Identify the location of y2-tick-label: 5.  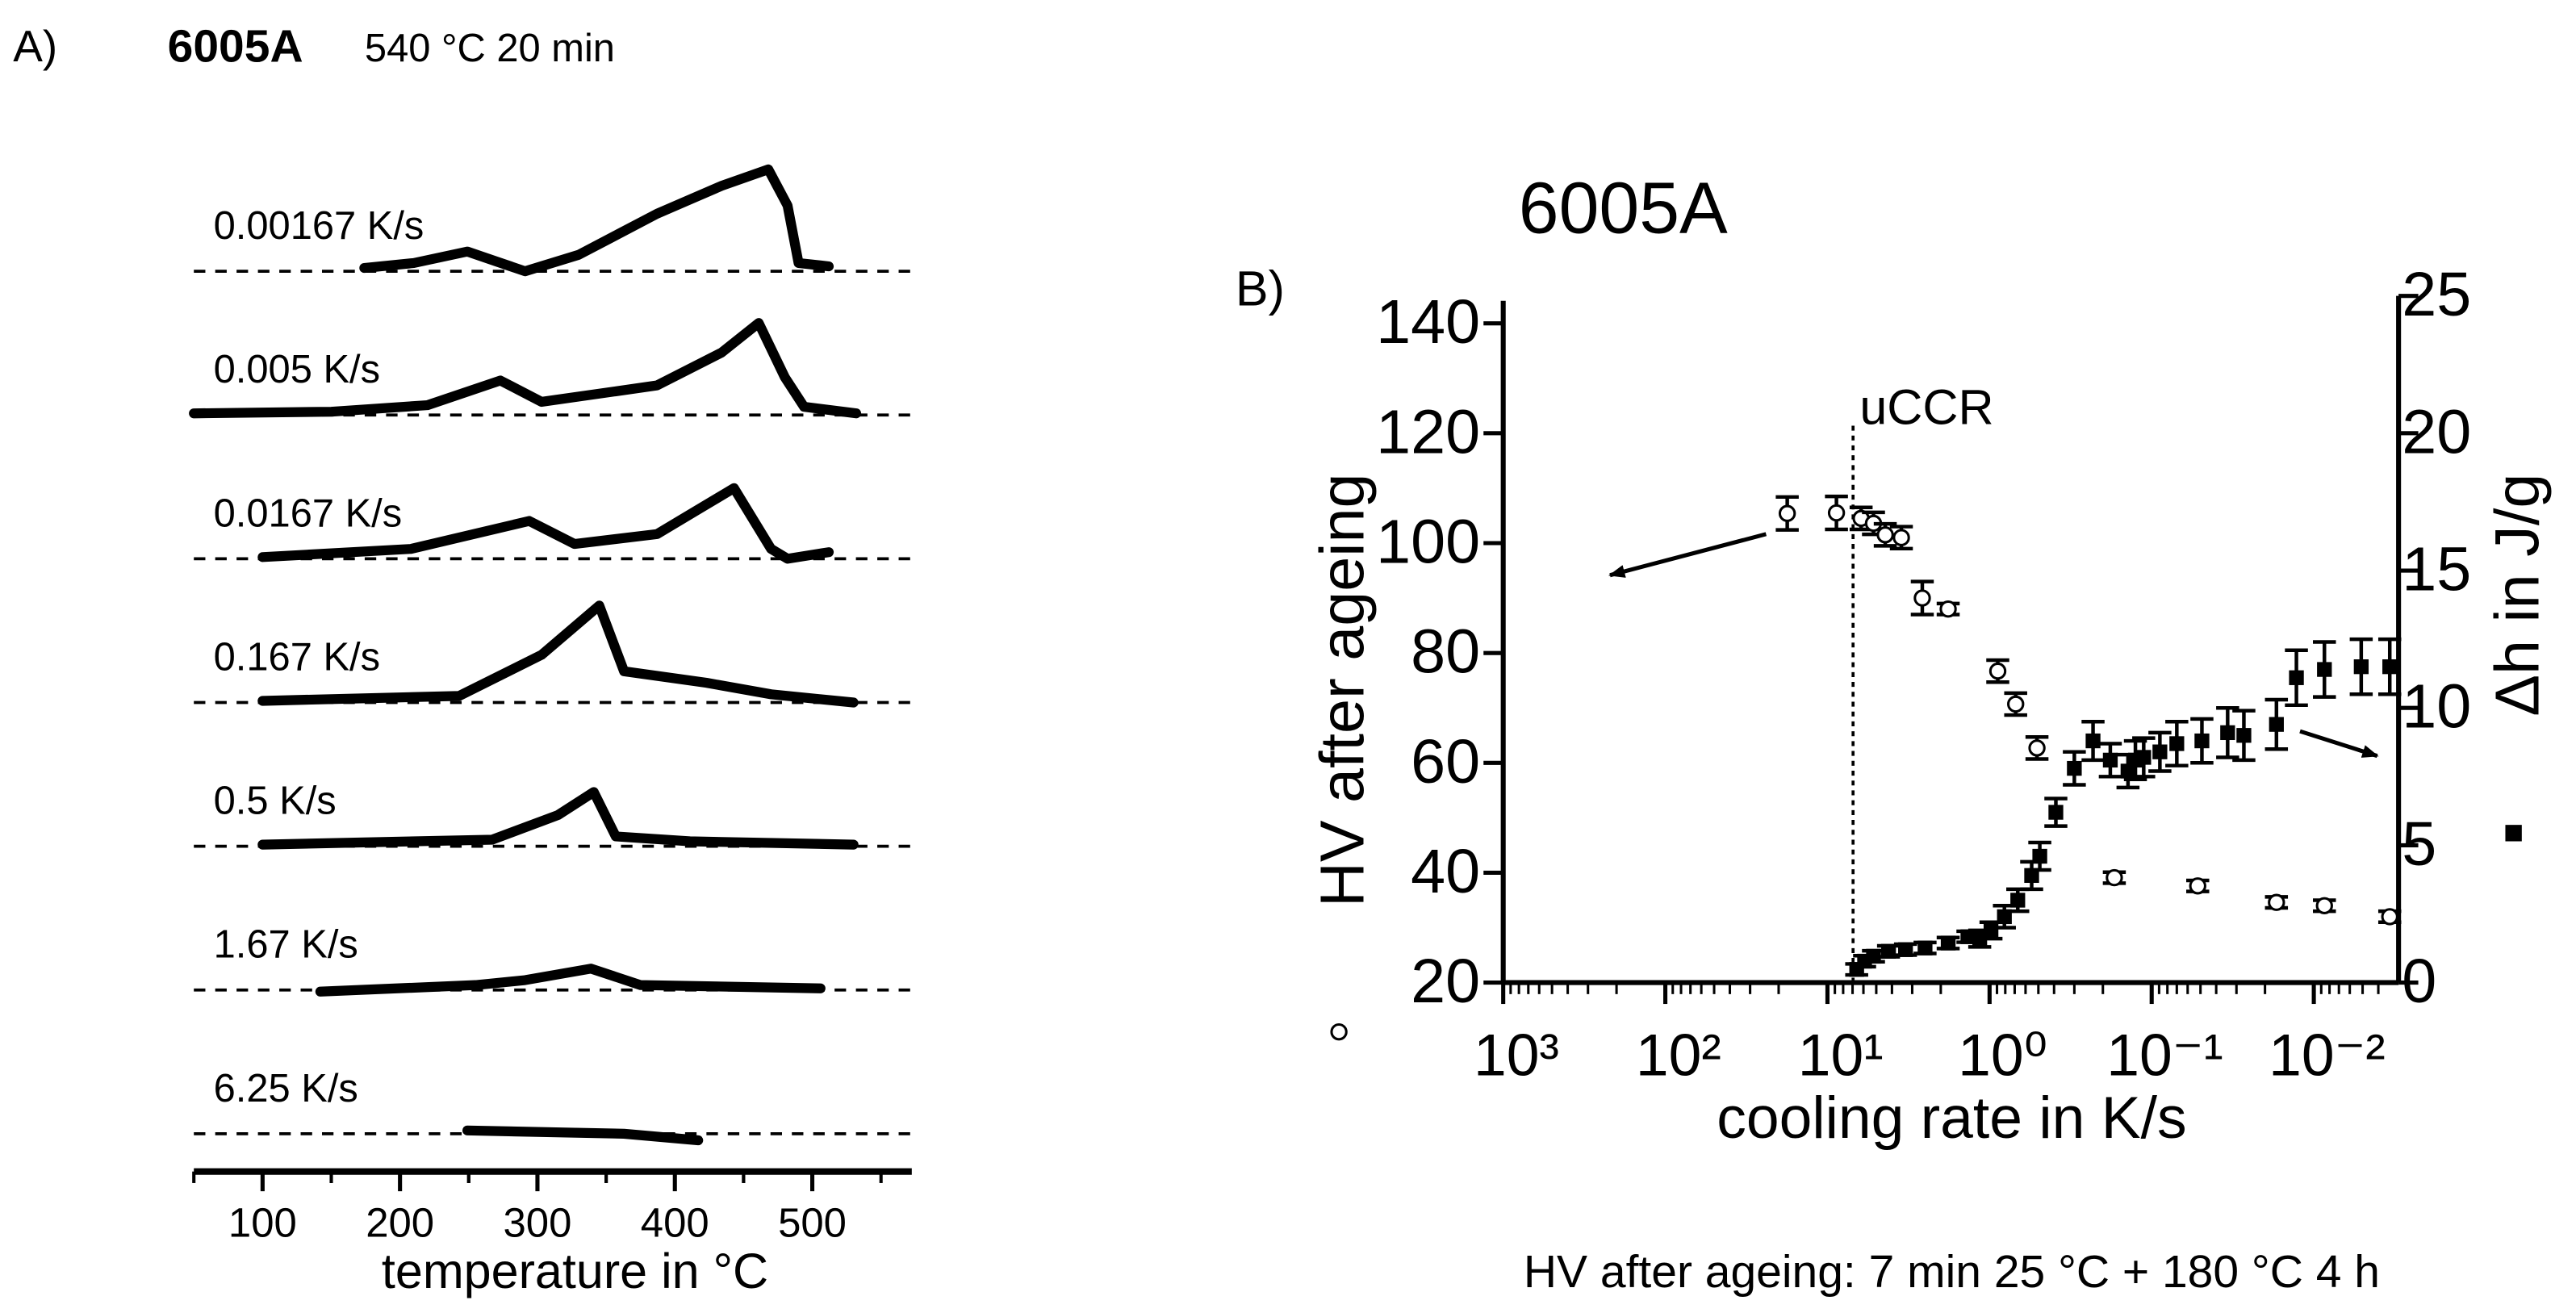
(2419, 844).